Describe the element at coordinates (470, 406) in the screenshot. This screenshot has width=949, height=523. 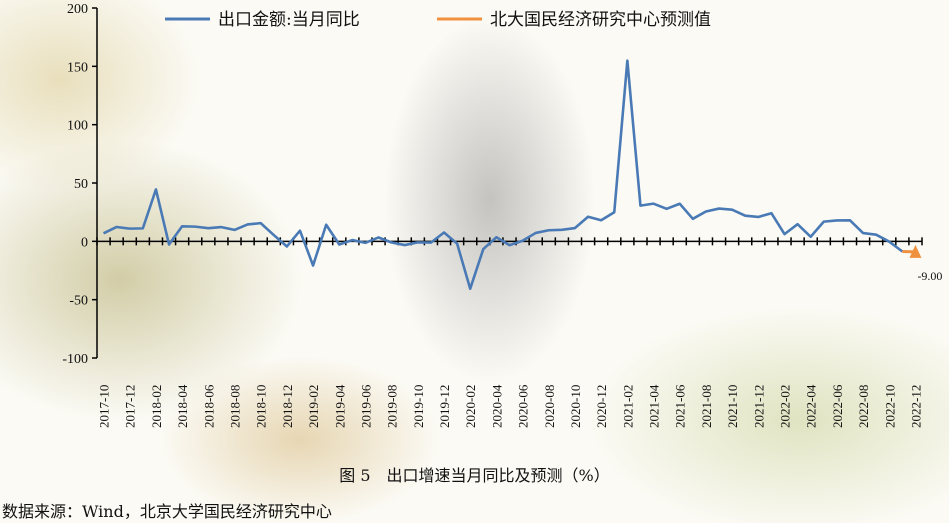
I see `x-tick-label: 2020-02` at that location.